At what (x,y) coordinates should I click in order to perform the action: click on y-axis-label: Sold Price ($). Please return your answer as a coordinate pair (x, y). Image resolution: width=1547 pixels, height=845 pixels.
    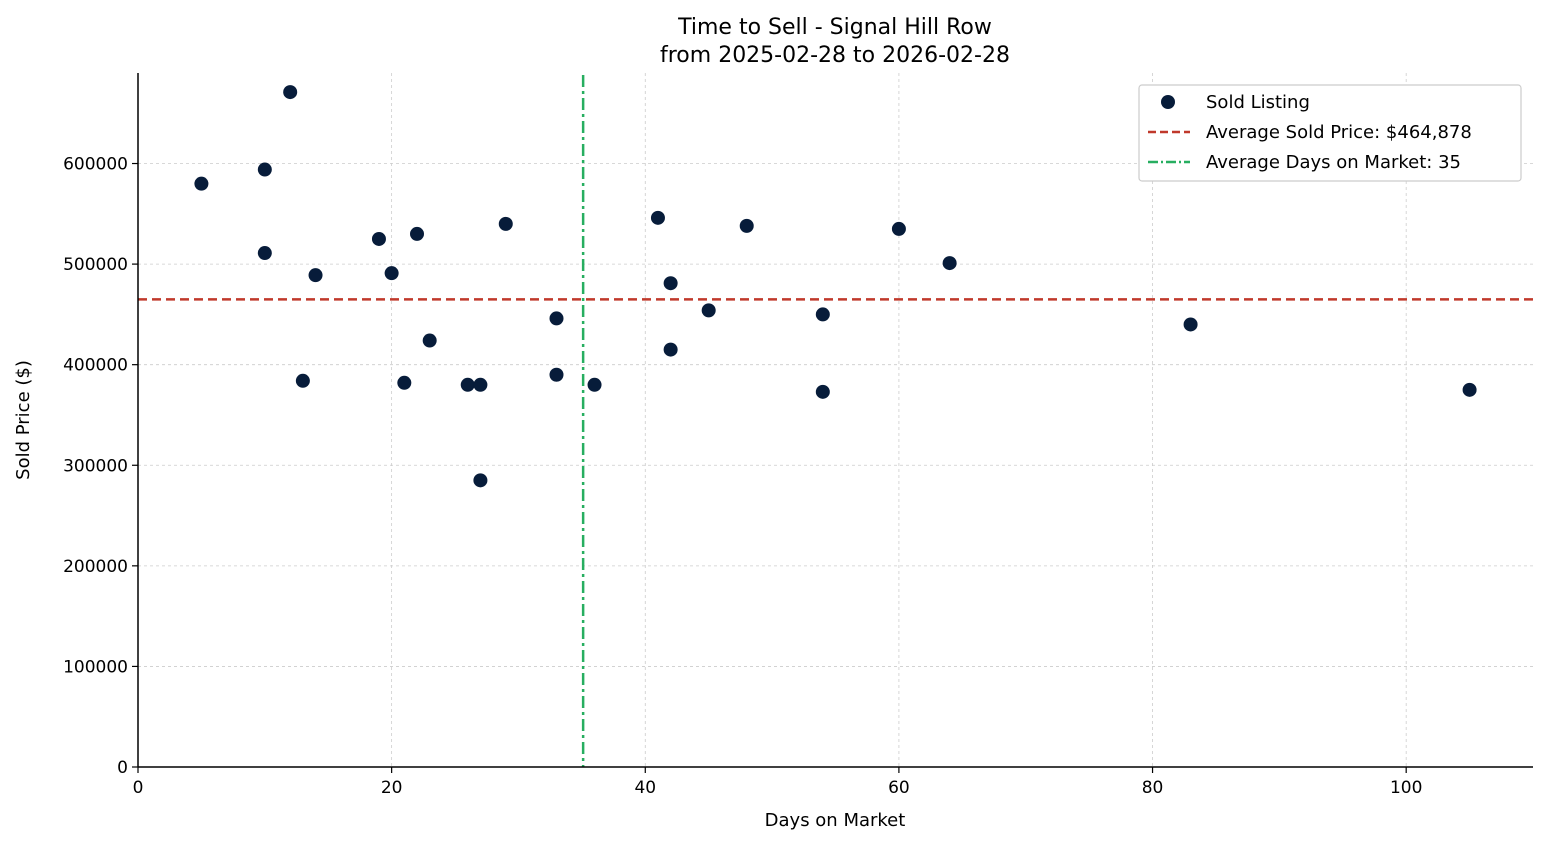
    Looking at the image, I should click on (23, 420).